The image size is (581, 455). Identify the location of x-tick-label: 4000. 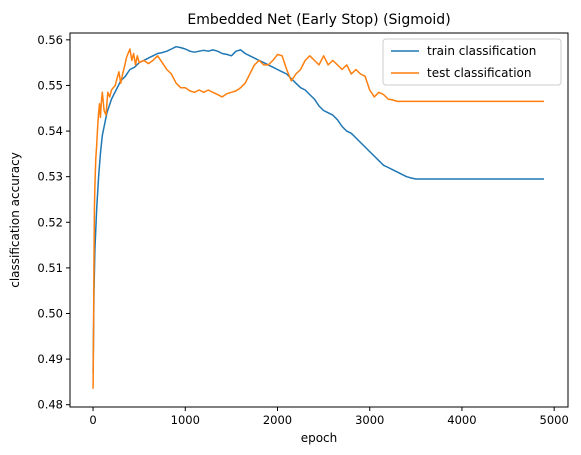
(461, 420).